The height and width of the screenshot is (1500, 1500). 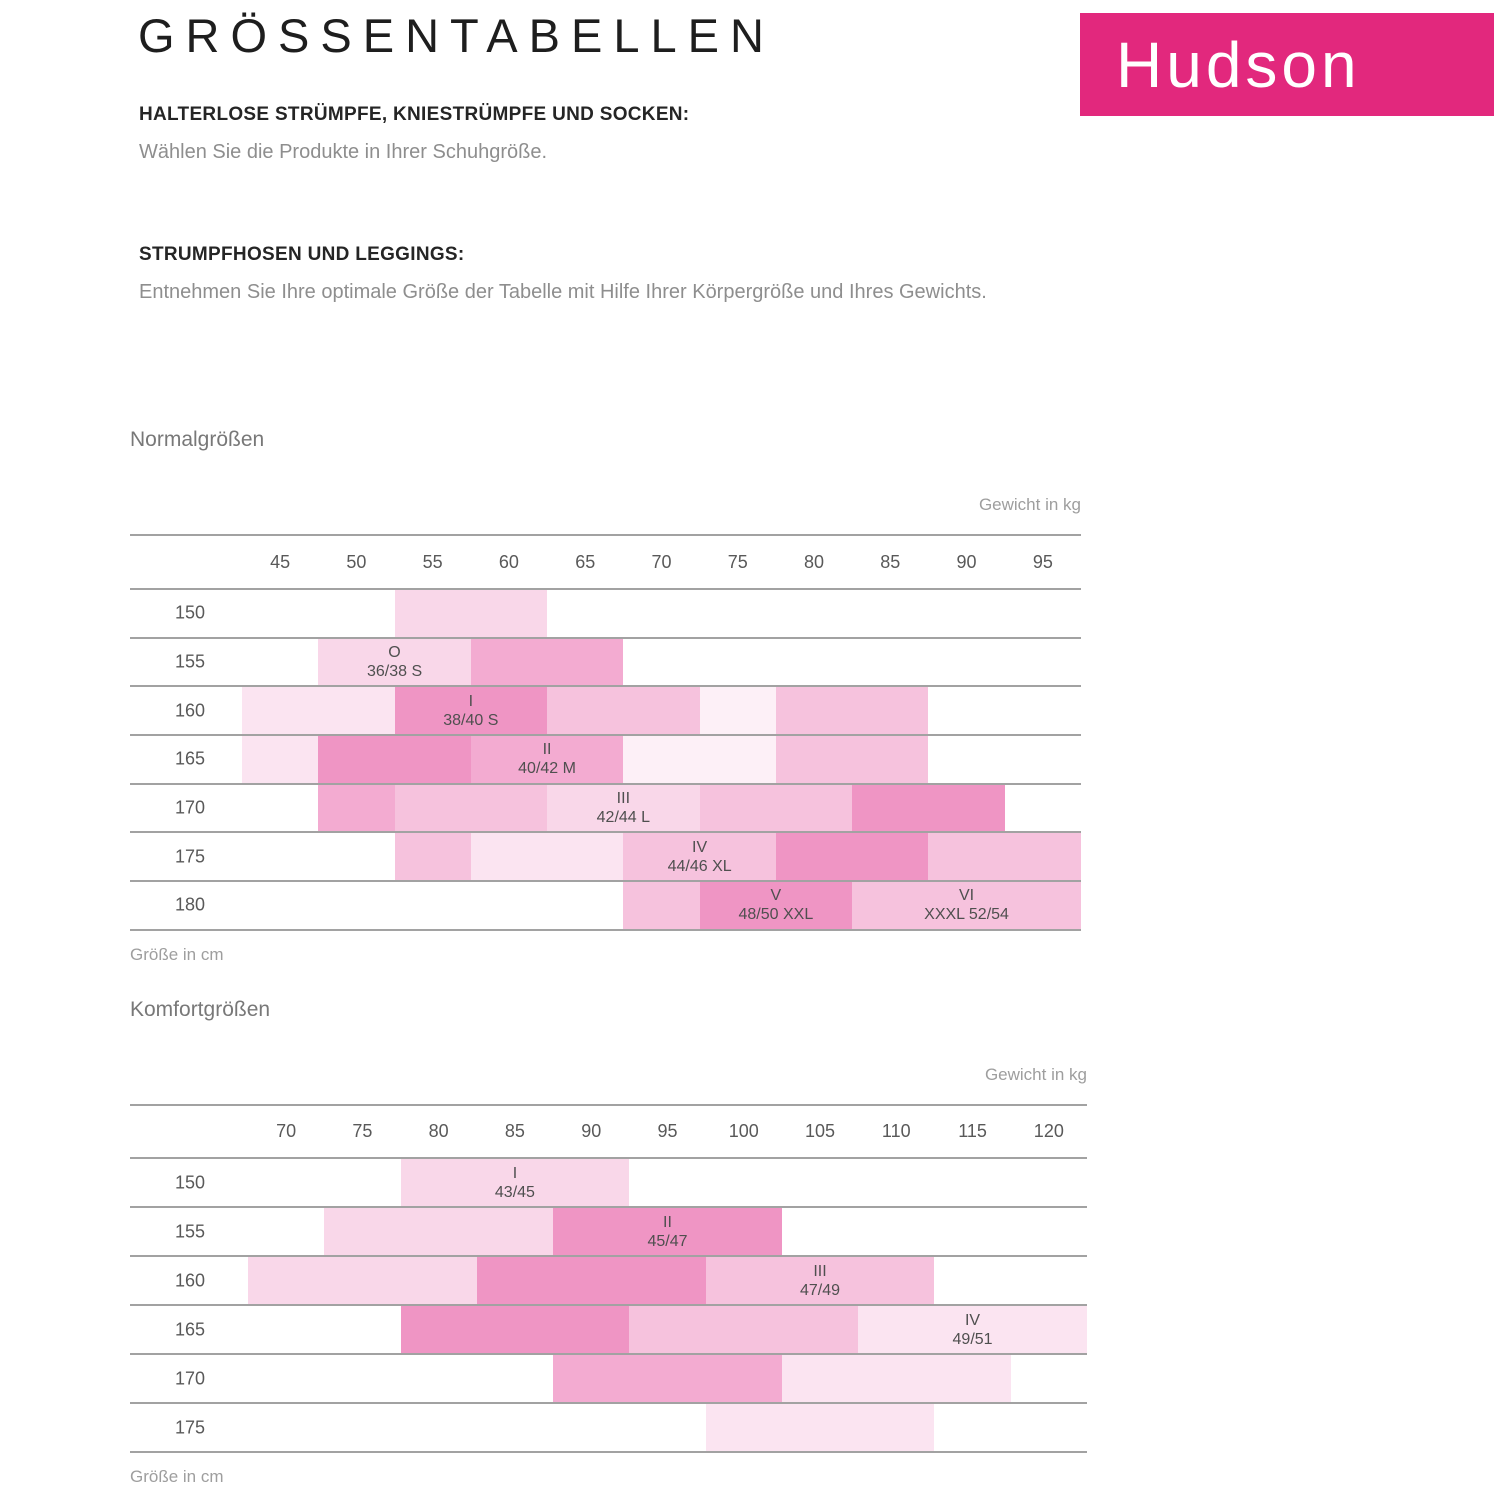 I want to click on size-roman-numeral: O, so click(x=394, y=653).